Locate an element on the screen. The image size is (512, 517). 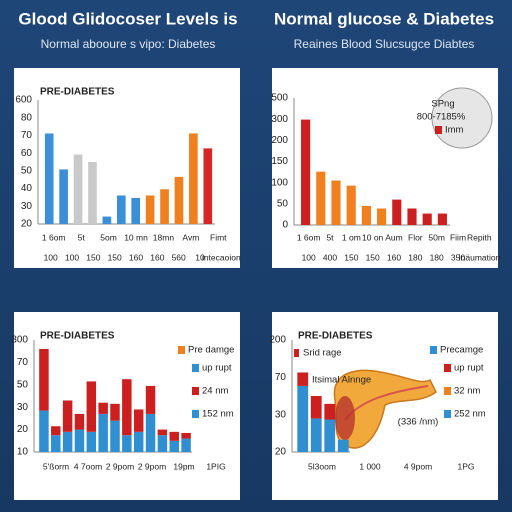
y-tick-label: 100 is located at coordinates (279, 182).